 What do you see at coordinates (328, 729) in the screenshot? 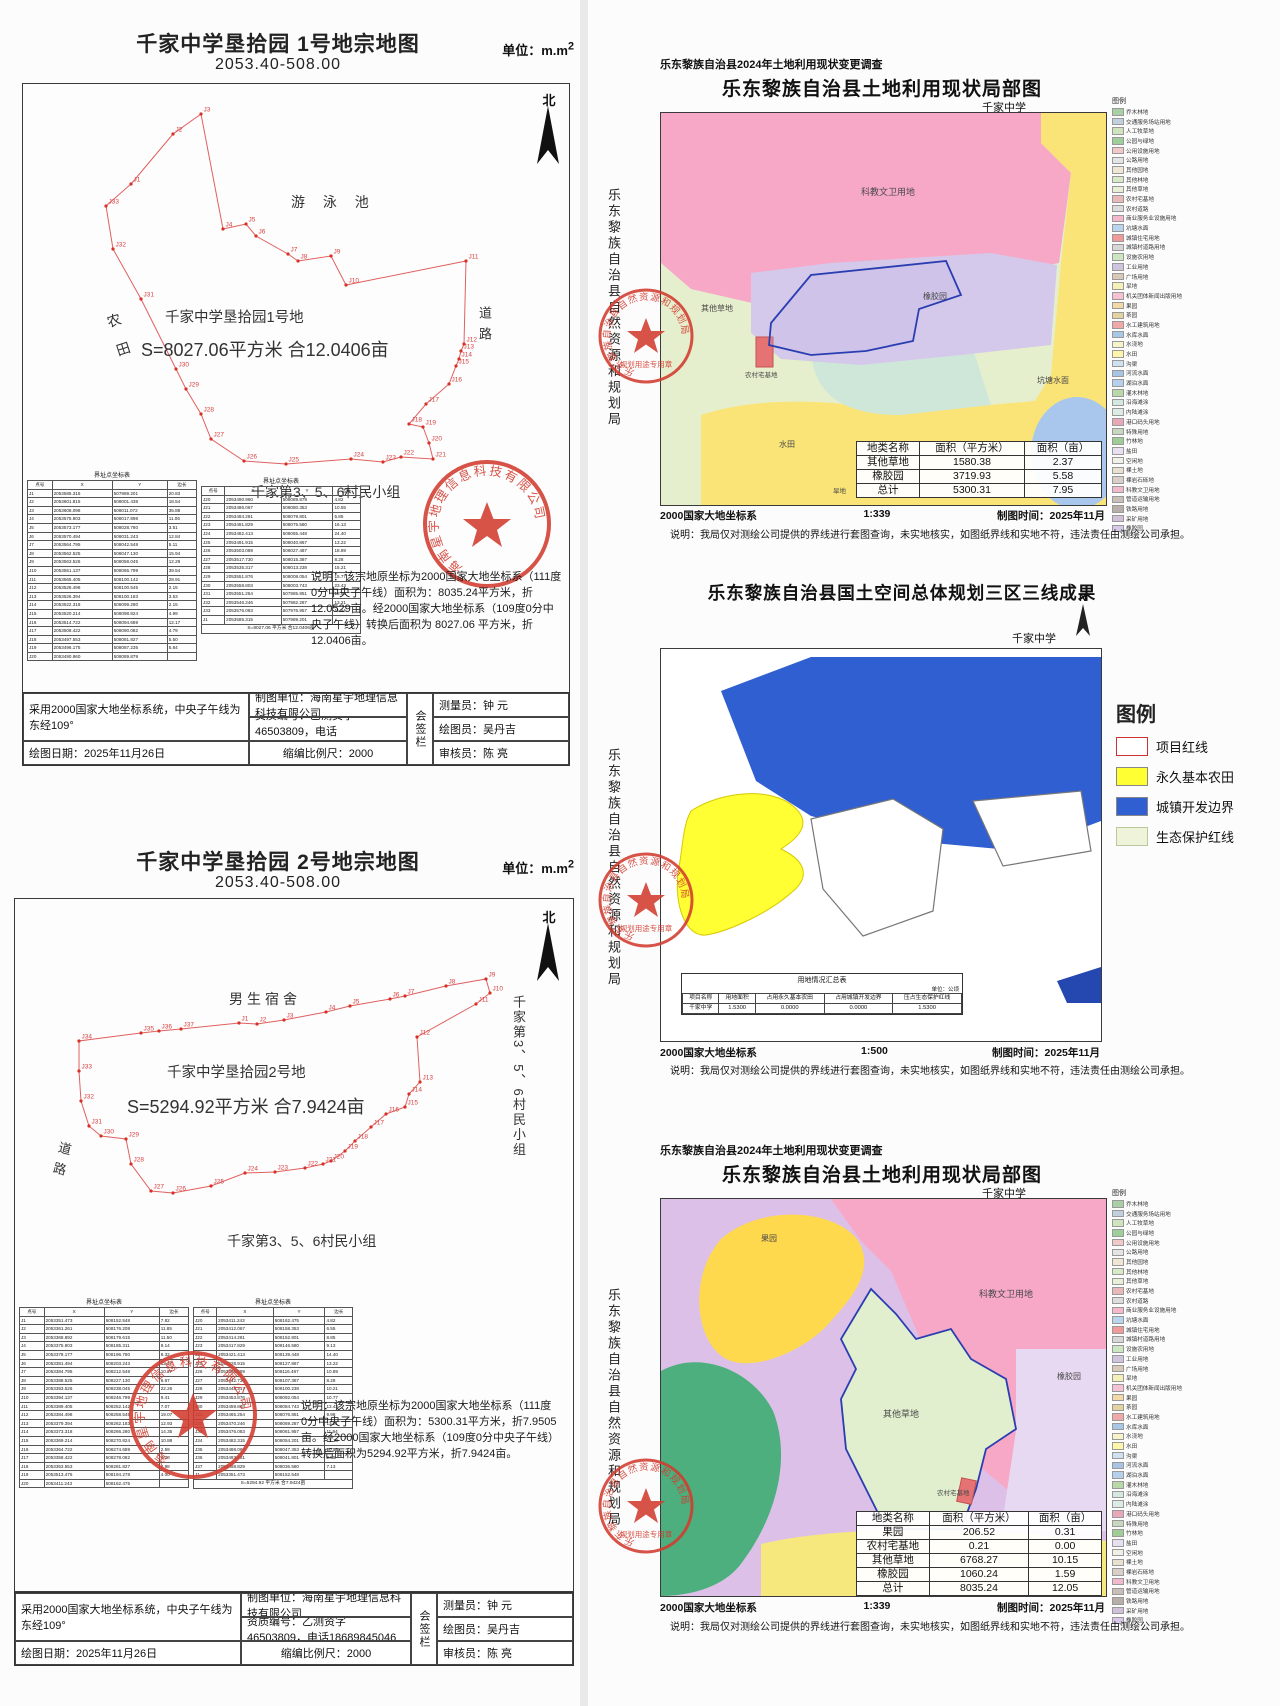
I see `license-cell: 资质编号：乙测资字46503809，电话18689845046` at bounding box center [328, 729].